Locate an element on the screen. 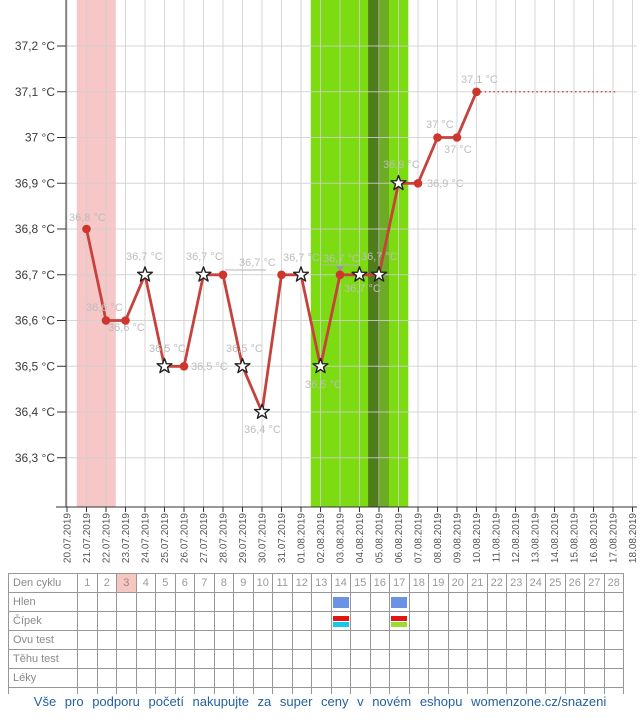 This screenshot has width=640, height=720. temp-value-label: 36,9 °C is located at coordinates (401, 165).